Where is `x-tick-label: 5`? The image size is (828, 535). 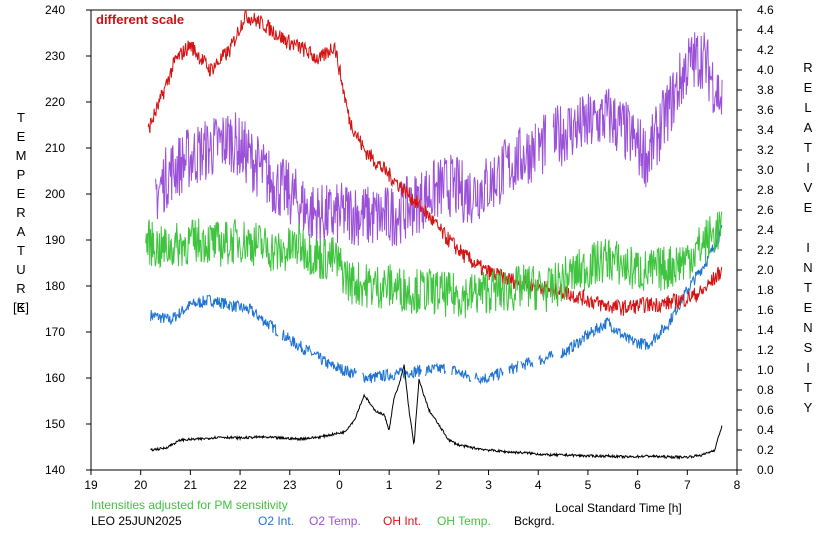 x-tick-label: 5 is located at coordinates (588, 485).